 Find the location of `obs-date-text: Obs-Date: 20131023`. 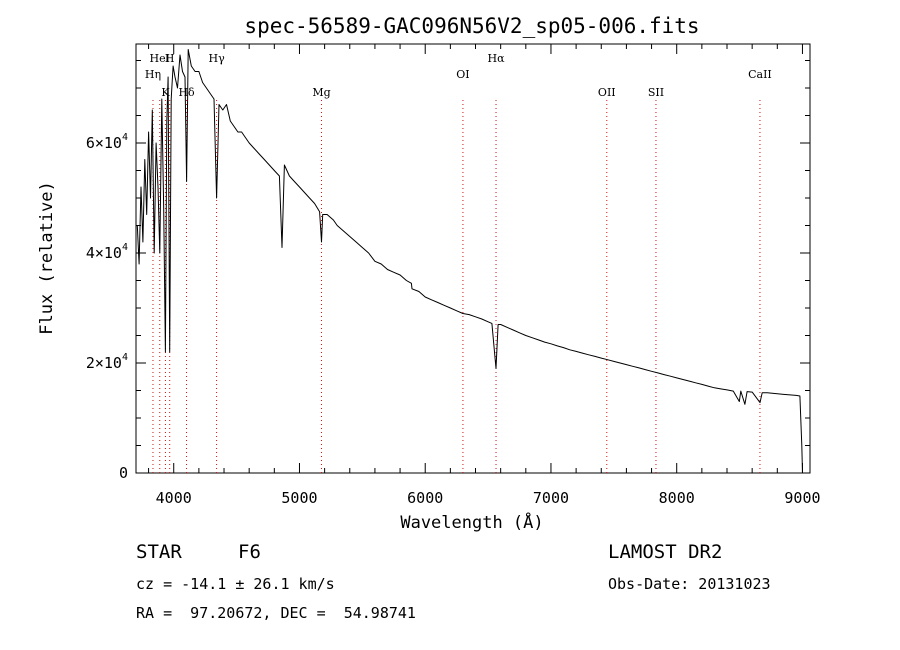

obs-date-text: Obs-Date: 20131023 is located at coordinates (689, 584).